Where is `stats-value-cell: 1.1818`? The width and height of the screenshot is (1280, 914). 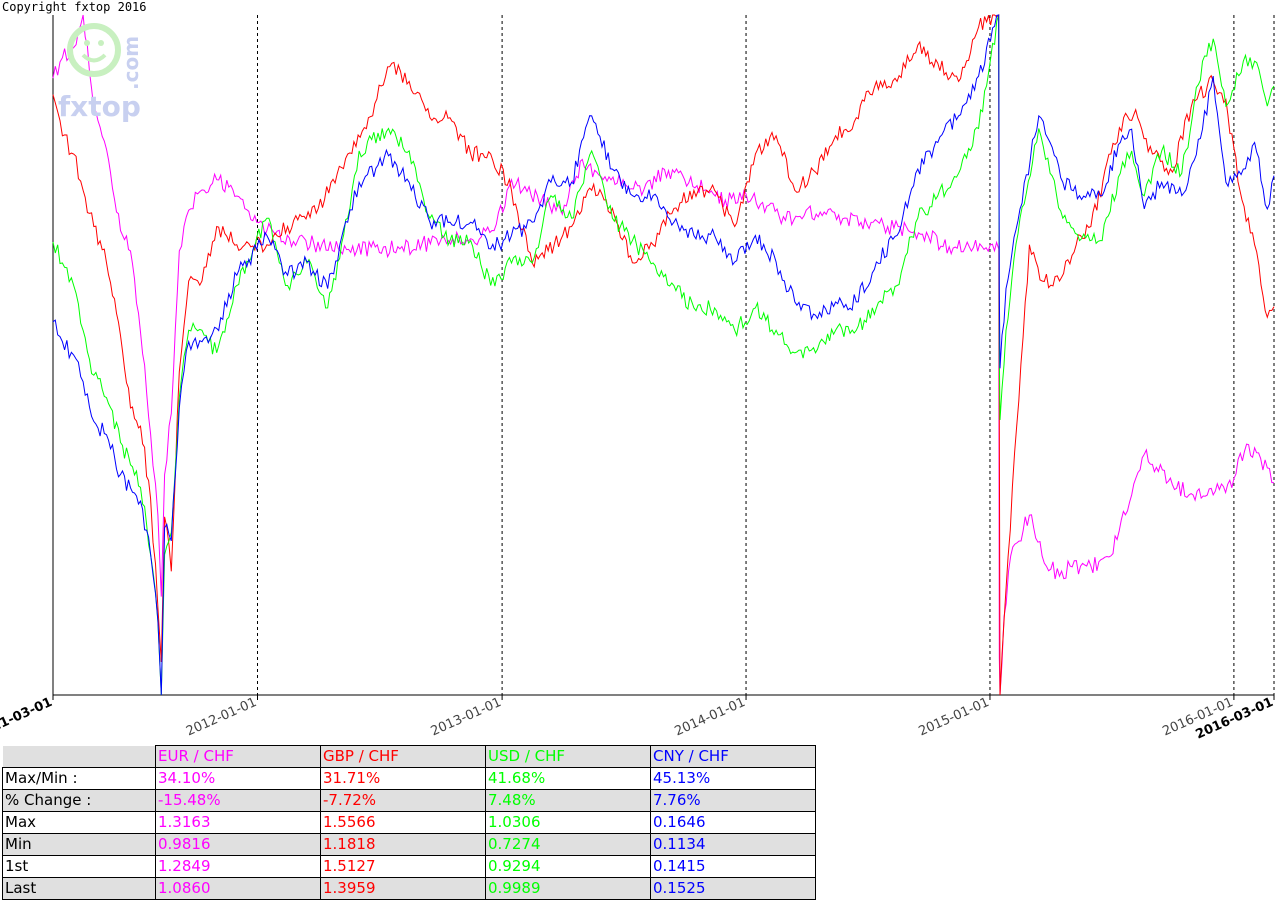 stats-value-cell: 1.1818 is located at coordinates (403, 844).